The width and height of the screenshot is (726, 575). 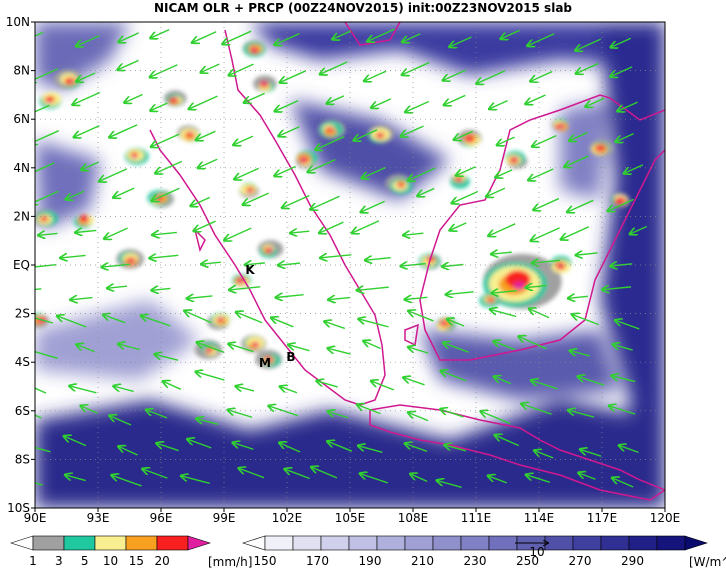 I want to click on lon-label: 120E, so click(x=665, y=518).